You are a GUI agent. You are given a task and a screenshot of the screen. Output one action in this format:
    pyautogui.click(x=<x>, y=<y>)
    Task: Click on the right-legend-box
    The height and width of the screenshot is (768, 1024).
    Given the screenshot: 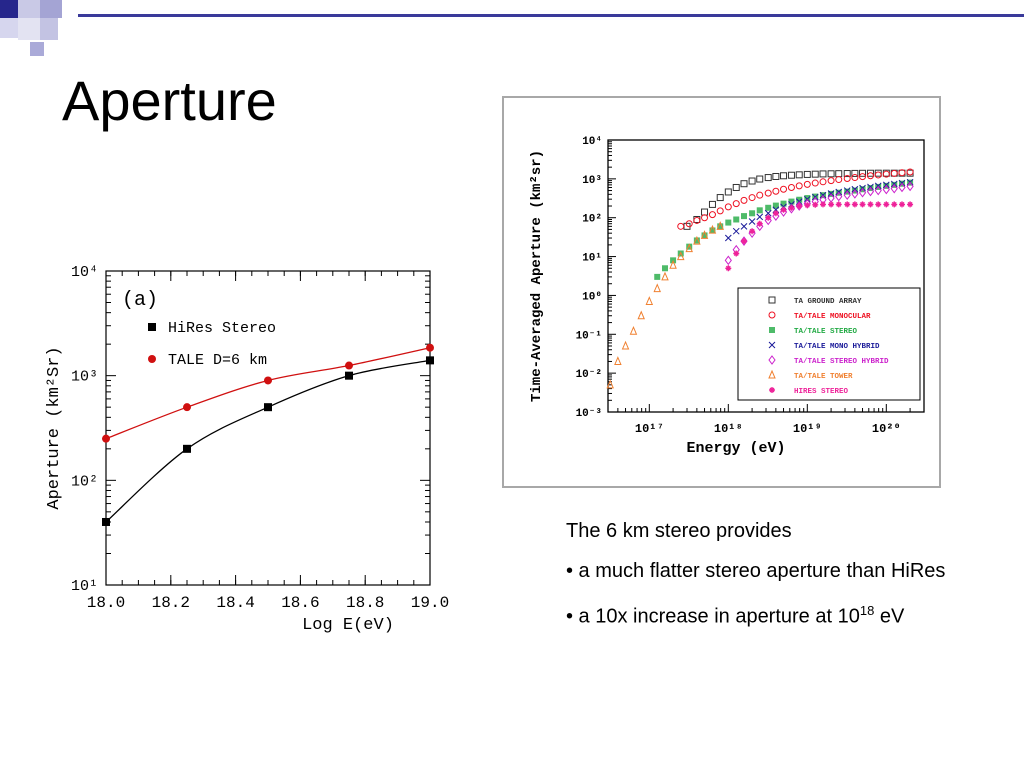 What is the action you would take?
    pyautogui.click(x=829, y=344)
    